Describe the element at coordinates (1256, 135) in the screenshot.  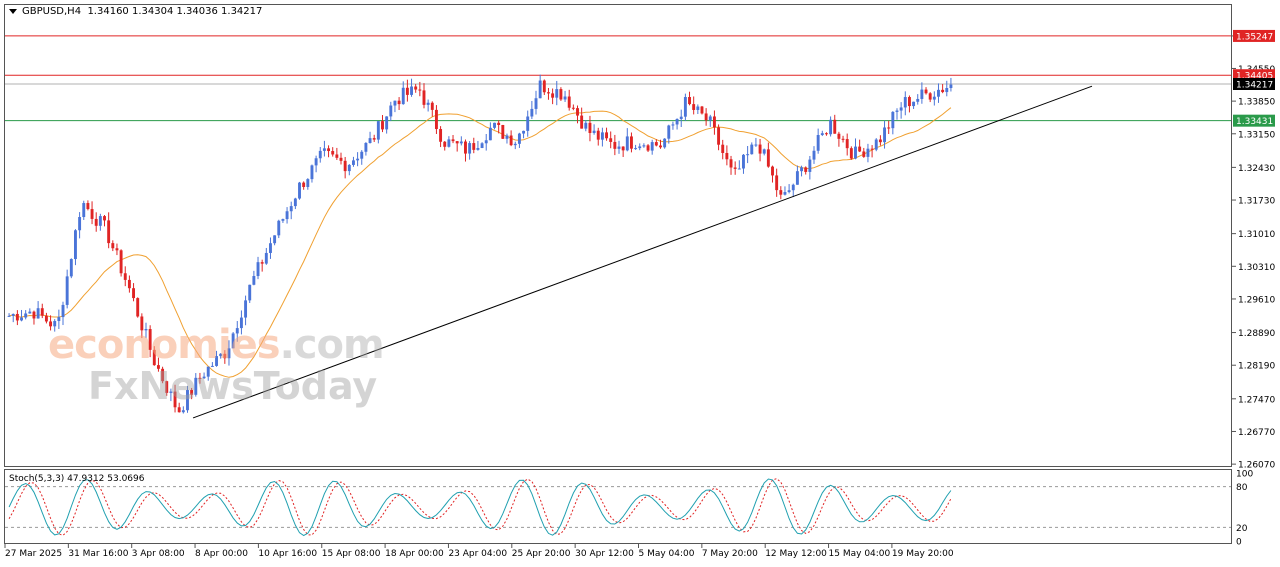
I see `y-tick-label: 1.33150` at that location.